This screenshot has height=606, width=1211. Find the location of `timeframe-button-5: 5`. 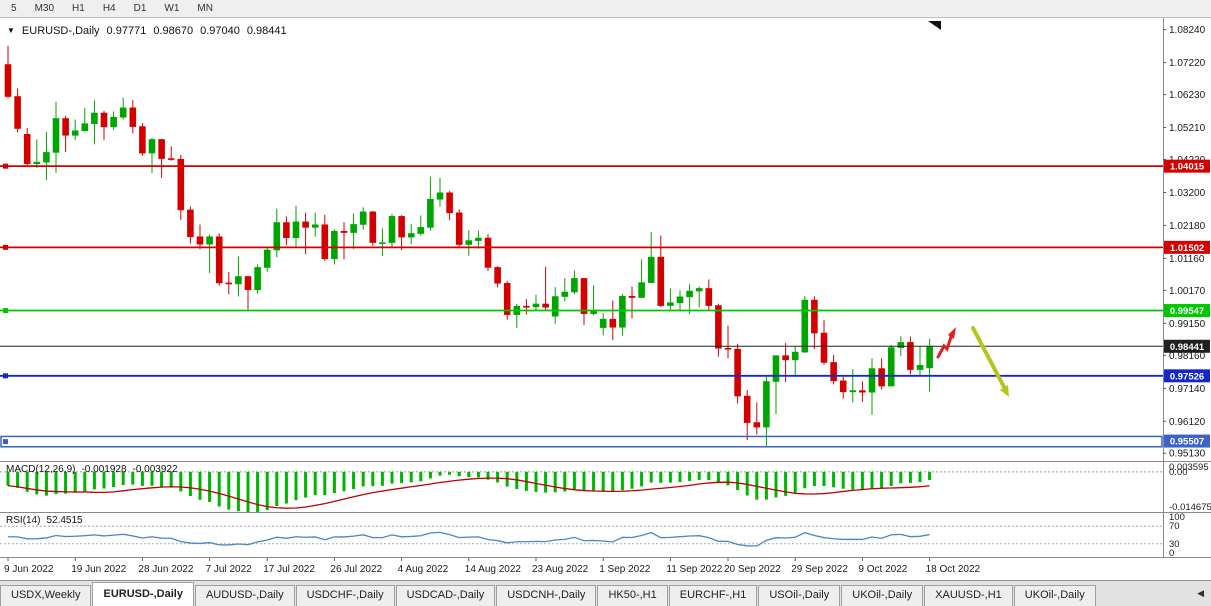

timeframe-button-5: 5 is located at coordinates (14, 8).